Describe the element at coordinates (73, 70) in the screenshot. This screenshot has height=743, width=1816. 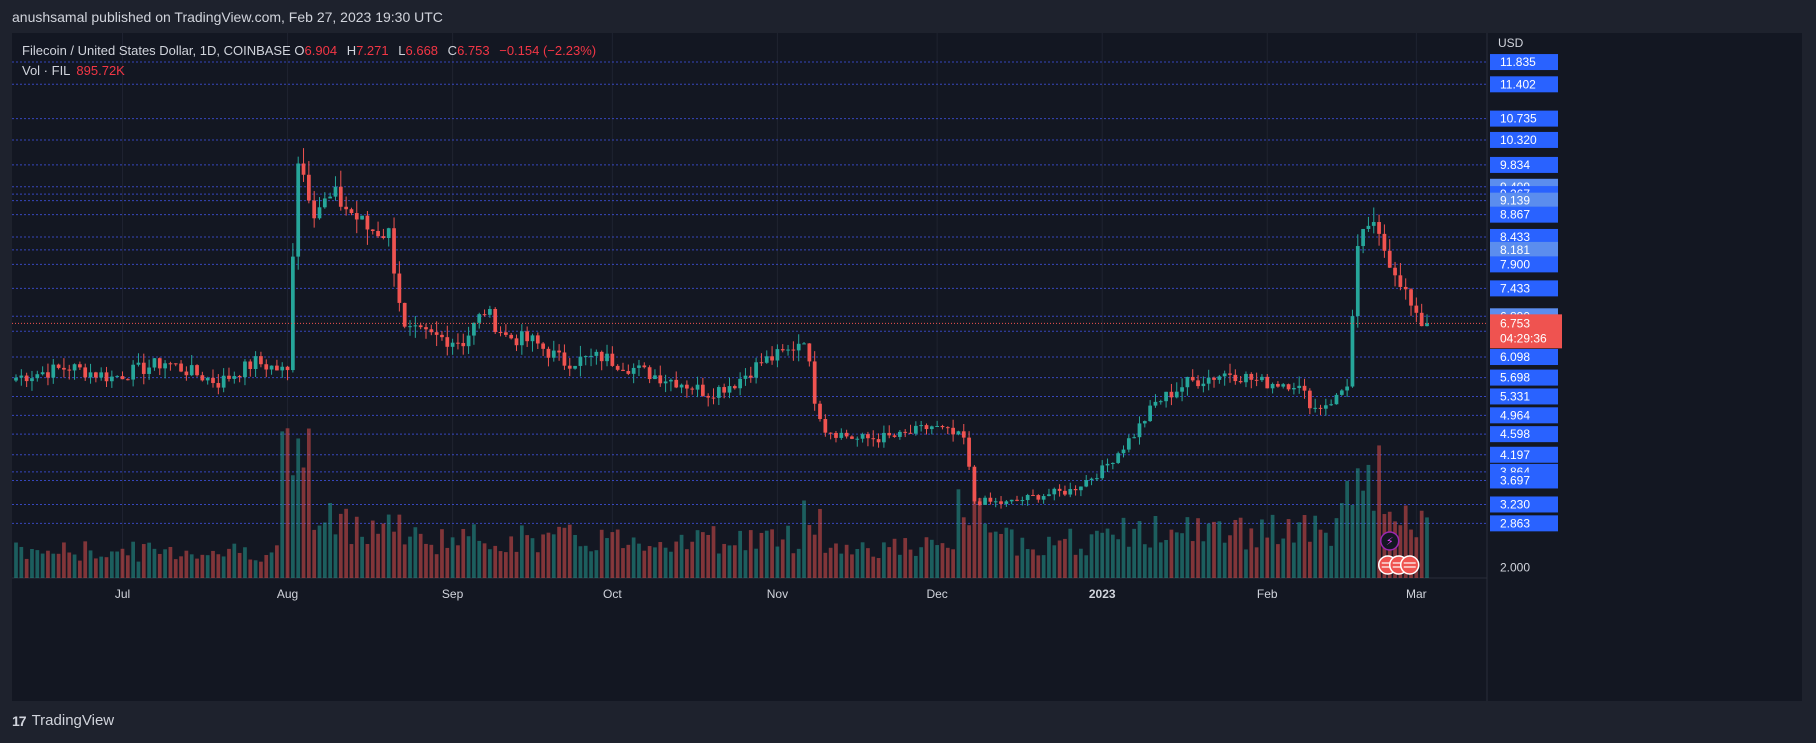
I see `volume-legend: Vol · FIL 895.72K` at that location.